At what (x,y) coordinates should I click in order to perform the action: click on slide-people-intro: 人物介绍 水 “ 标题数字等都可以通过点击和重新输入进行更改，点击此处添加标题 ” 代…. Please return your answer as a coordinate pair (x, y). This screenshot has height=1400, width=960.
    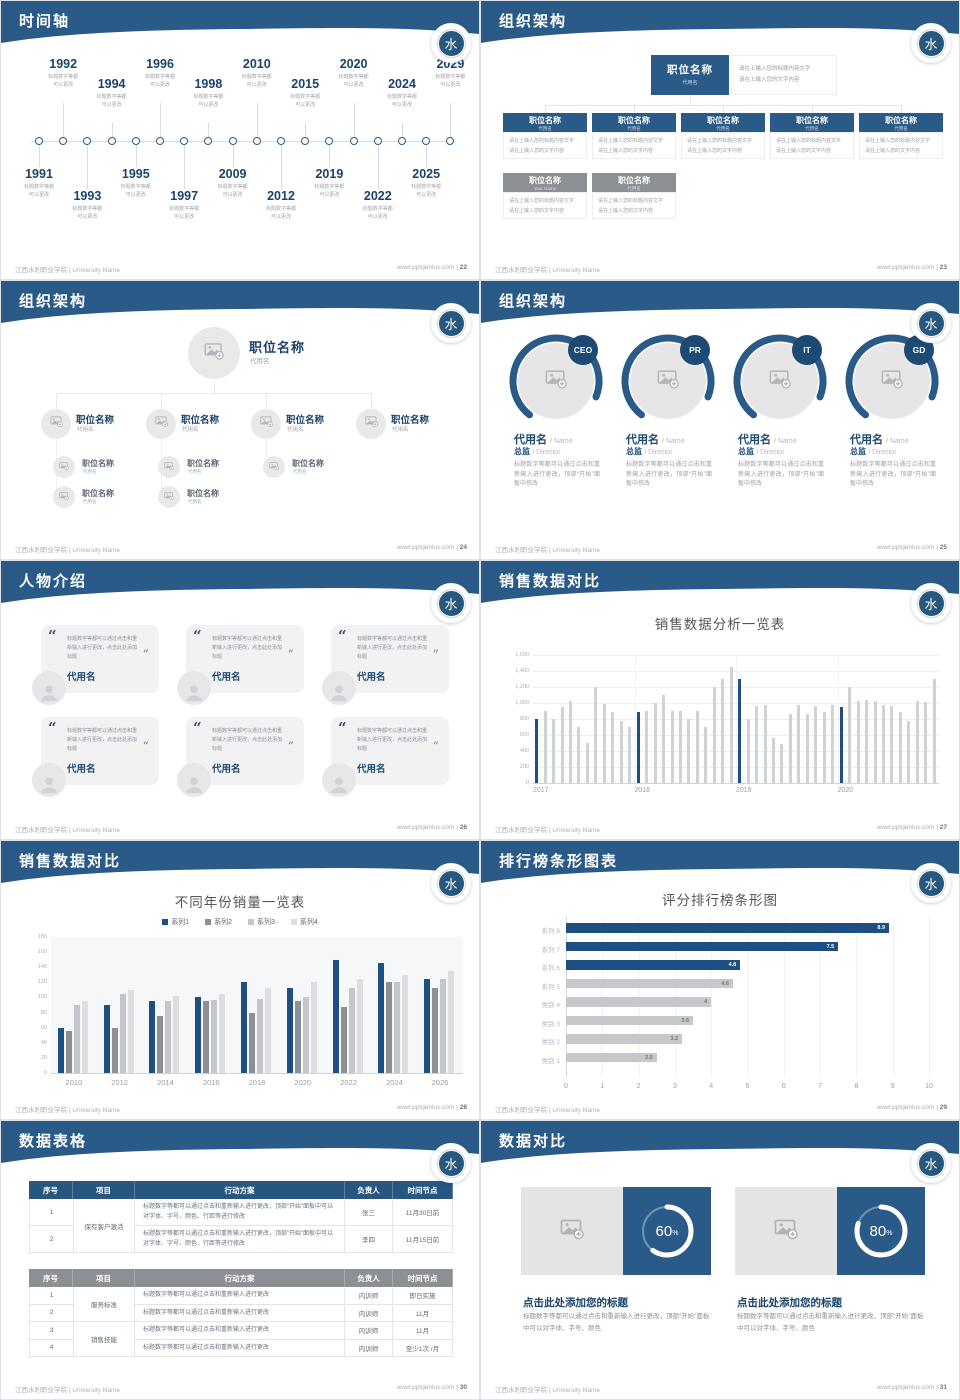
    Looking at the image, I should click on (240, 700).